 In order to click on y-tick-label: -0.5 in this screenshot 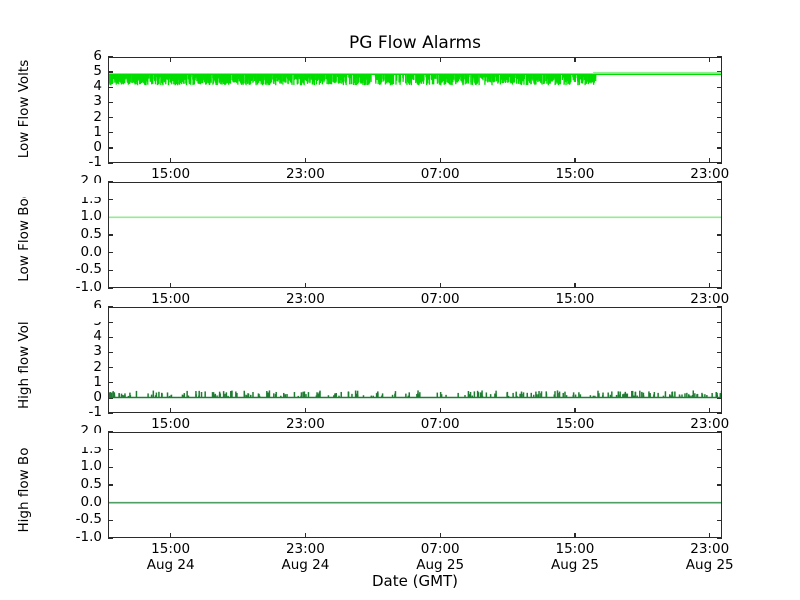, I will do `click(88, 519)`.